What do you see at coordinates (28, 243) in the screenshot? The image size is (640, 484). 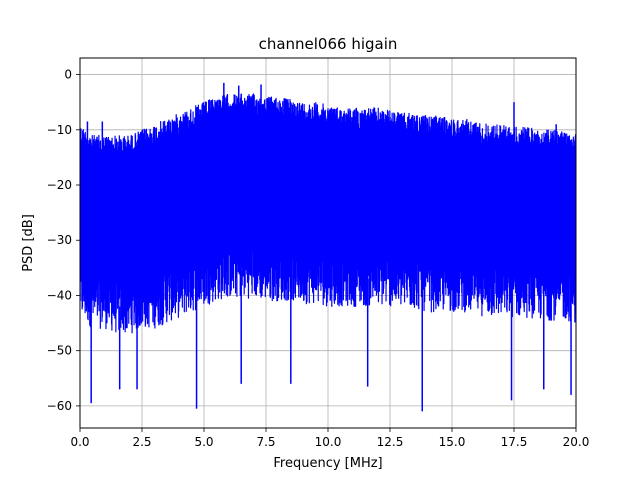 I see `y-axis-label: PSD [dB]` at bounding box center [28, 243].